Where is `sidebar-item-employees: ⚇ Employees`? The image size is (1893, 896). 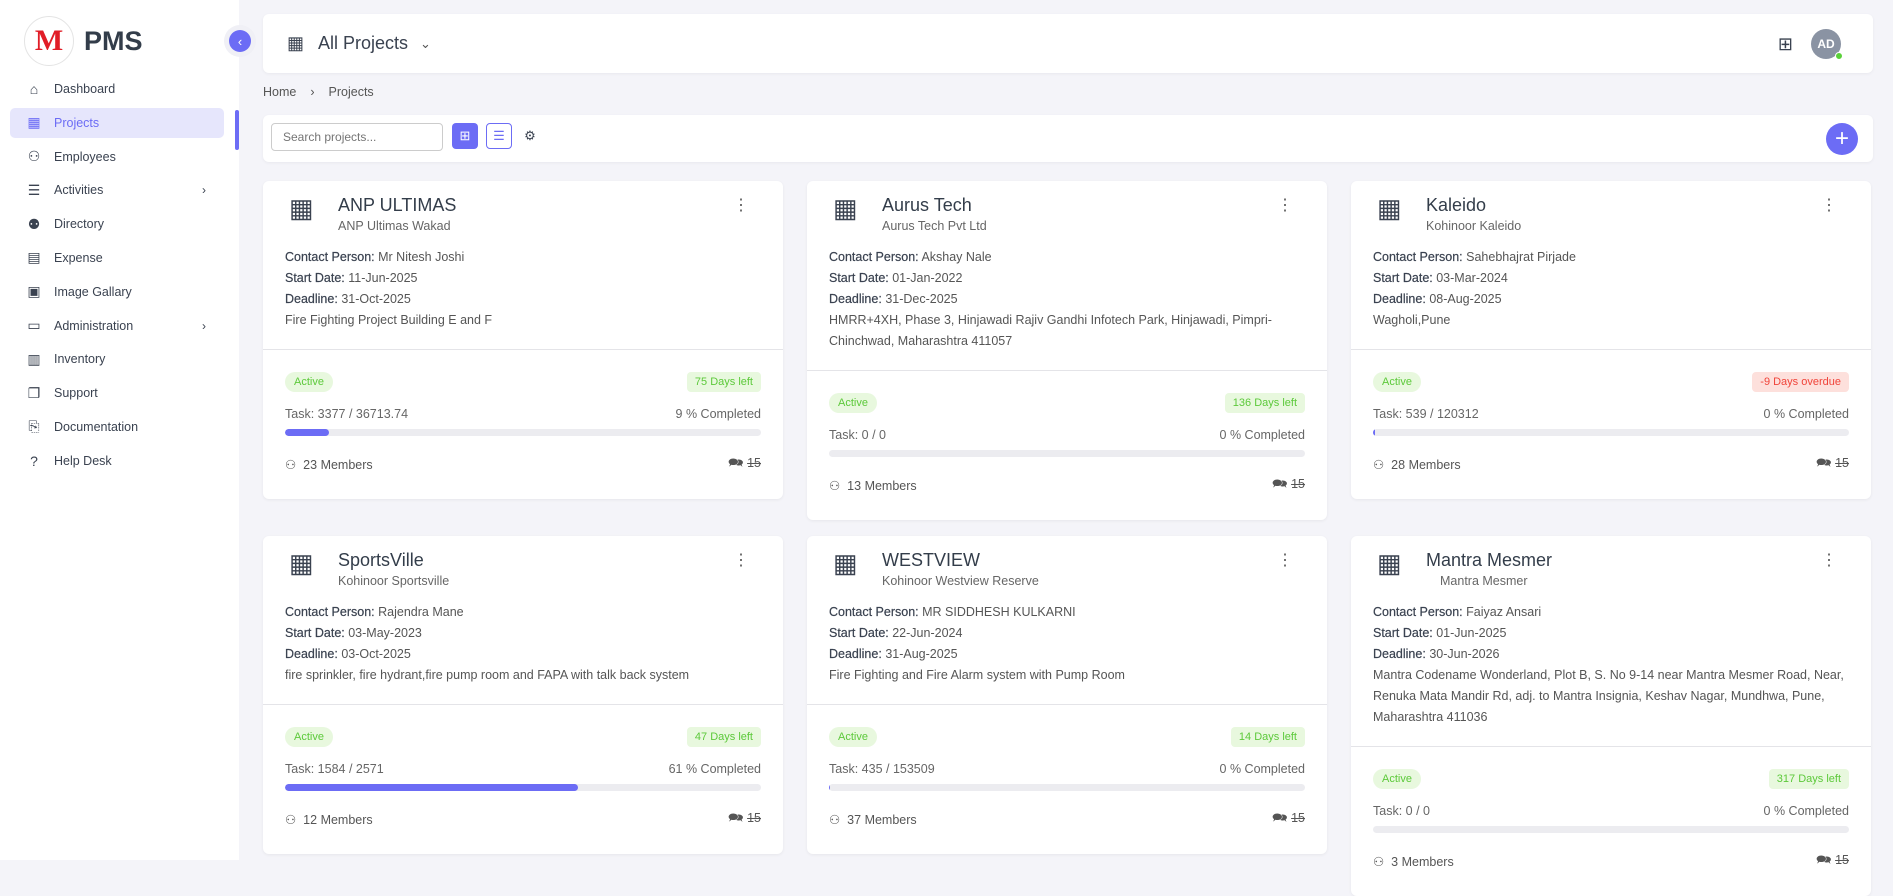 sidebar-item-employees: ⚇ Employees is located at coordinates (117, 157).